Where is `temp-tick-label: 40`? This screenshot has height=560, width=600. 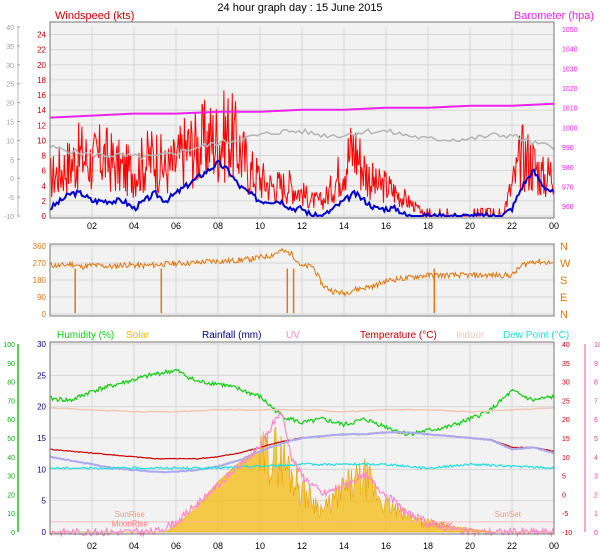 temp-tick-label: 40 is located at coordinates (566, 345).